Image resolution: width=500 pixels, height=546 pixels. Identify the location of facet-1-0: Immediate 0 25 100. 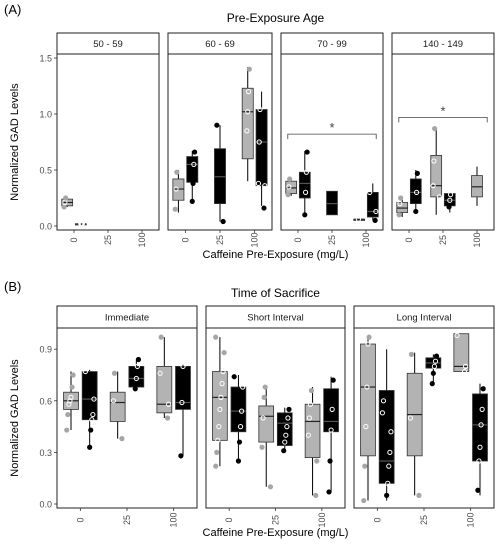
(127, 416).